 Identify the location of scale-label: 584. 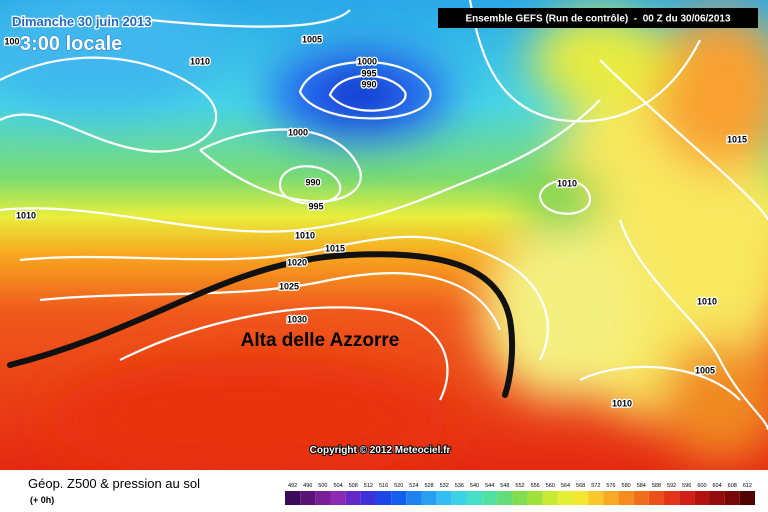
(641, 486).